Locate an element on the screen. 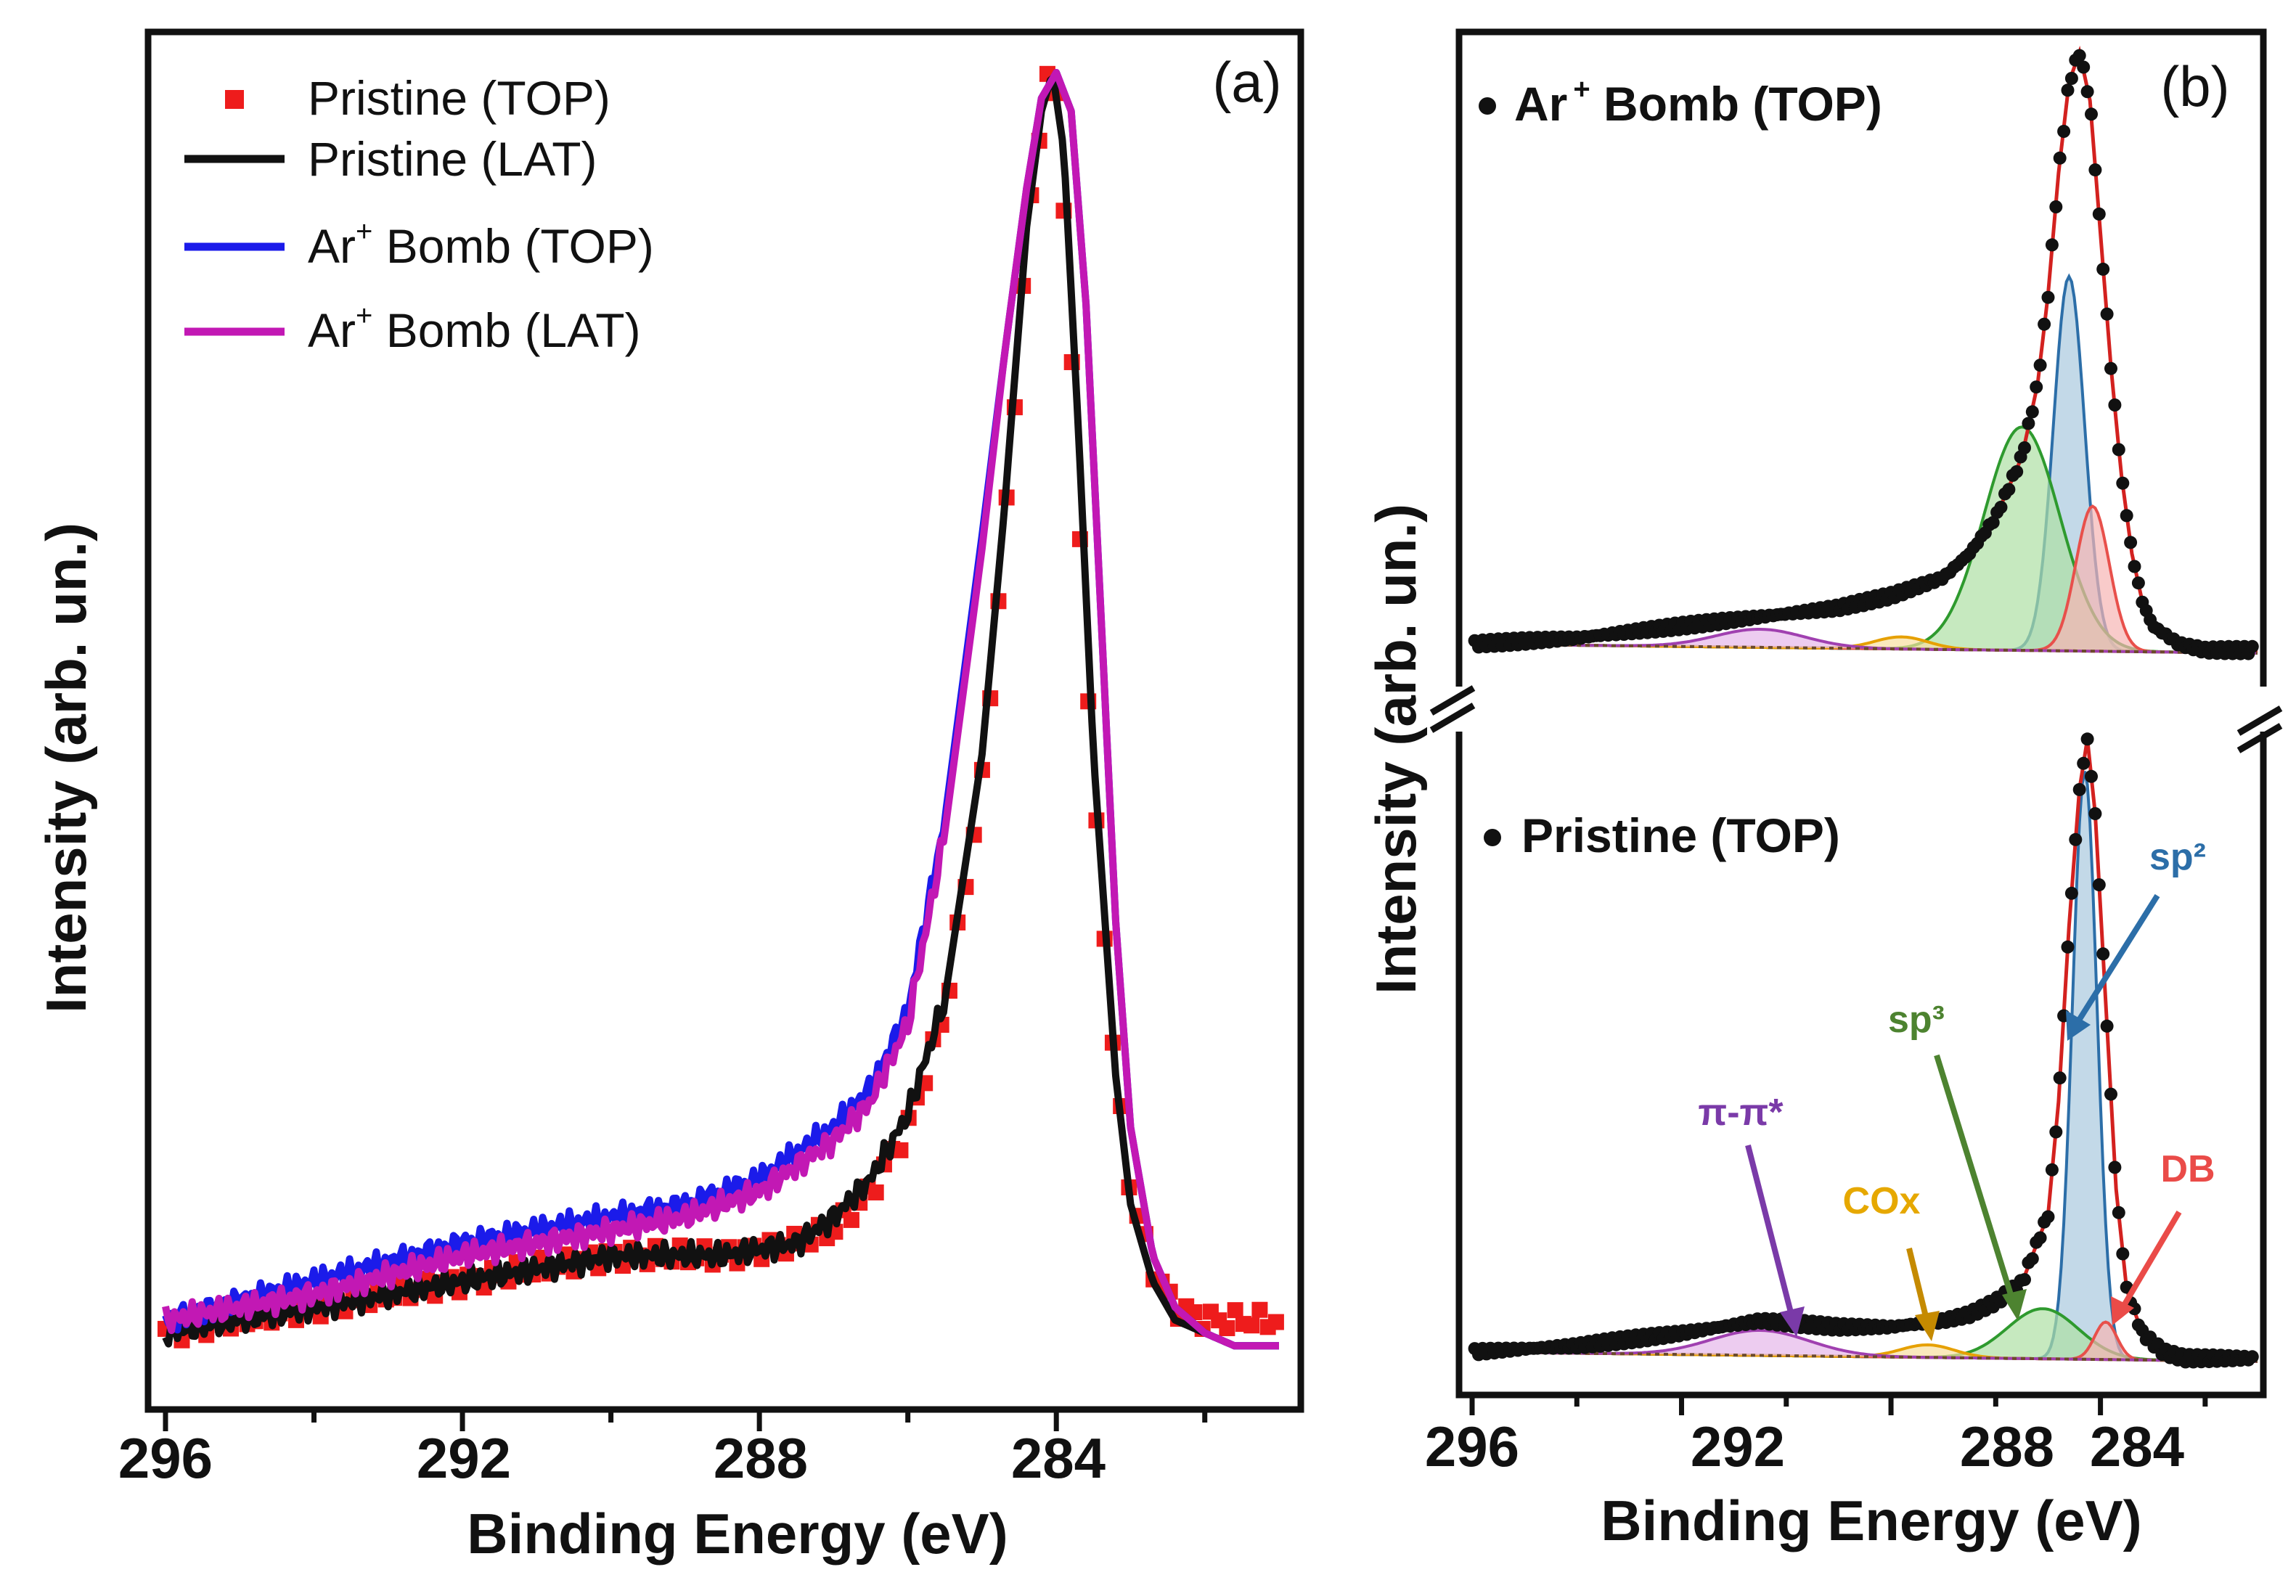  legend-label-ar-main: Ar is located at coordinates (332, 246).